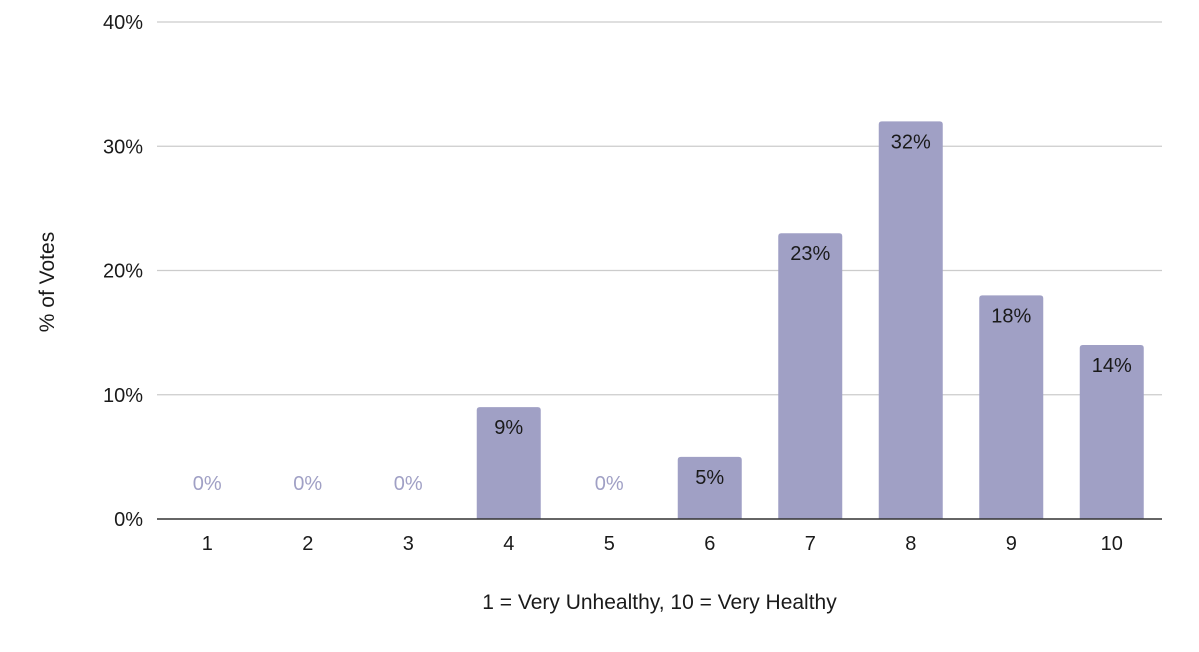 Image resolution: width=1199 pixels, height=652 pixels. I want to click on x-tick-label: 9, so click(1011, 544).